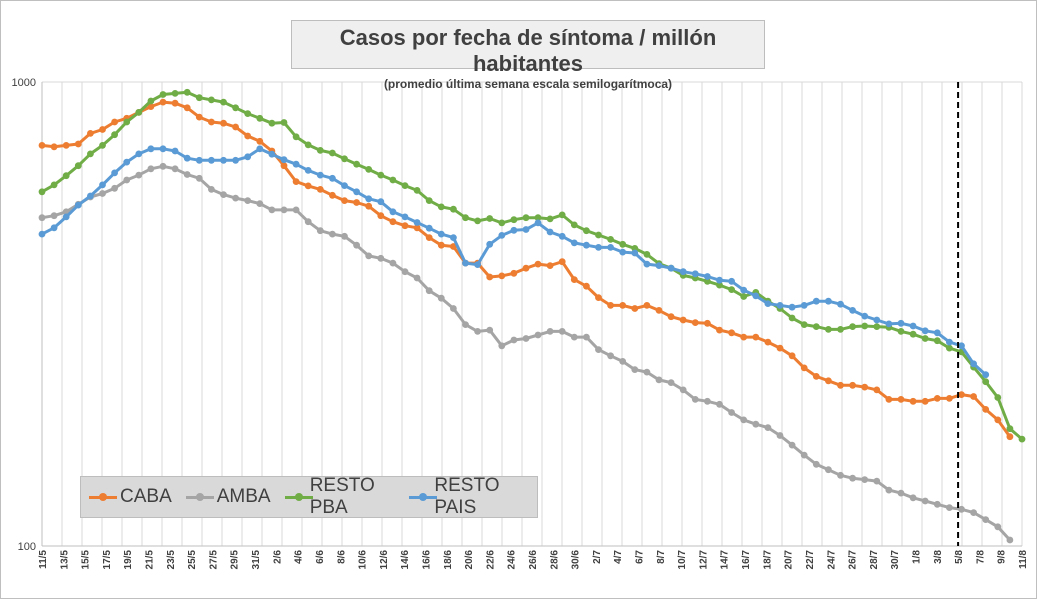 Image resolution: width=1037 pixels, height=599 pixels. Describe the element at coordinates (959, 557) in the screenshot. I see `x-tick-label: 5/8` at that location.